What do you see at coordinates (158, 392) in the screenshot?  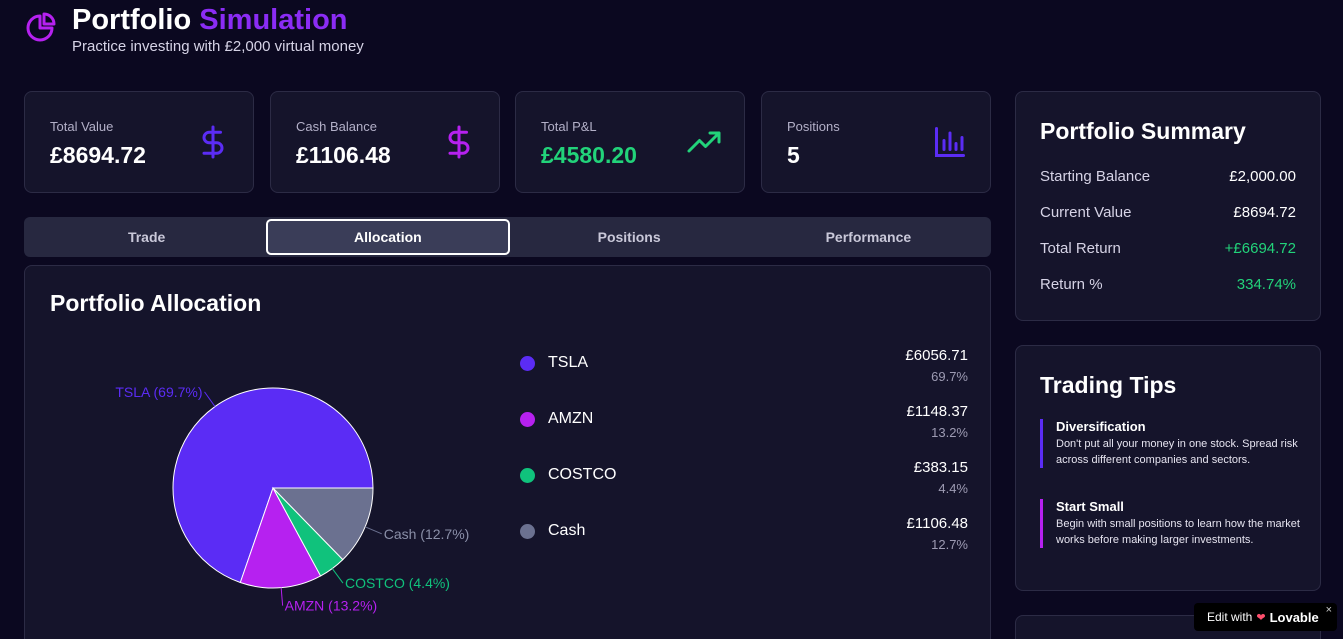 I see `pie-label-tsla: TSLA (69.7%)` at bounding box center [158, 392].